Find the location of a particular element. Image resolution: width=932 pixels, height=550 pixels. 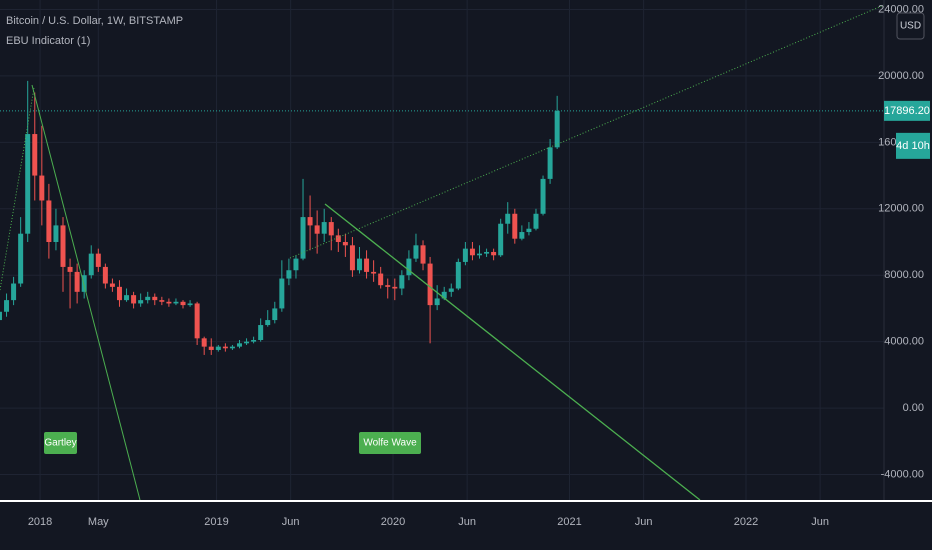

x-tick-label: 2021 is located at coordinates (569, 522).